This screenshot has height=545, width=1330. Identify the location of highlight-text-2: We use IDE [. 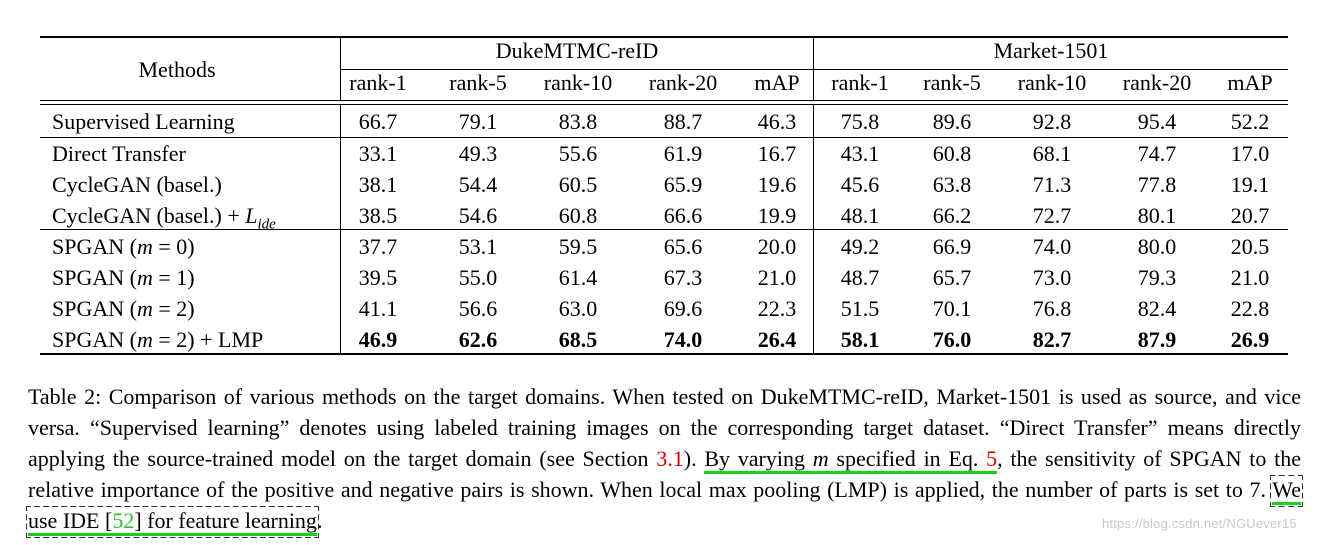
(664, 505).